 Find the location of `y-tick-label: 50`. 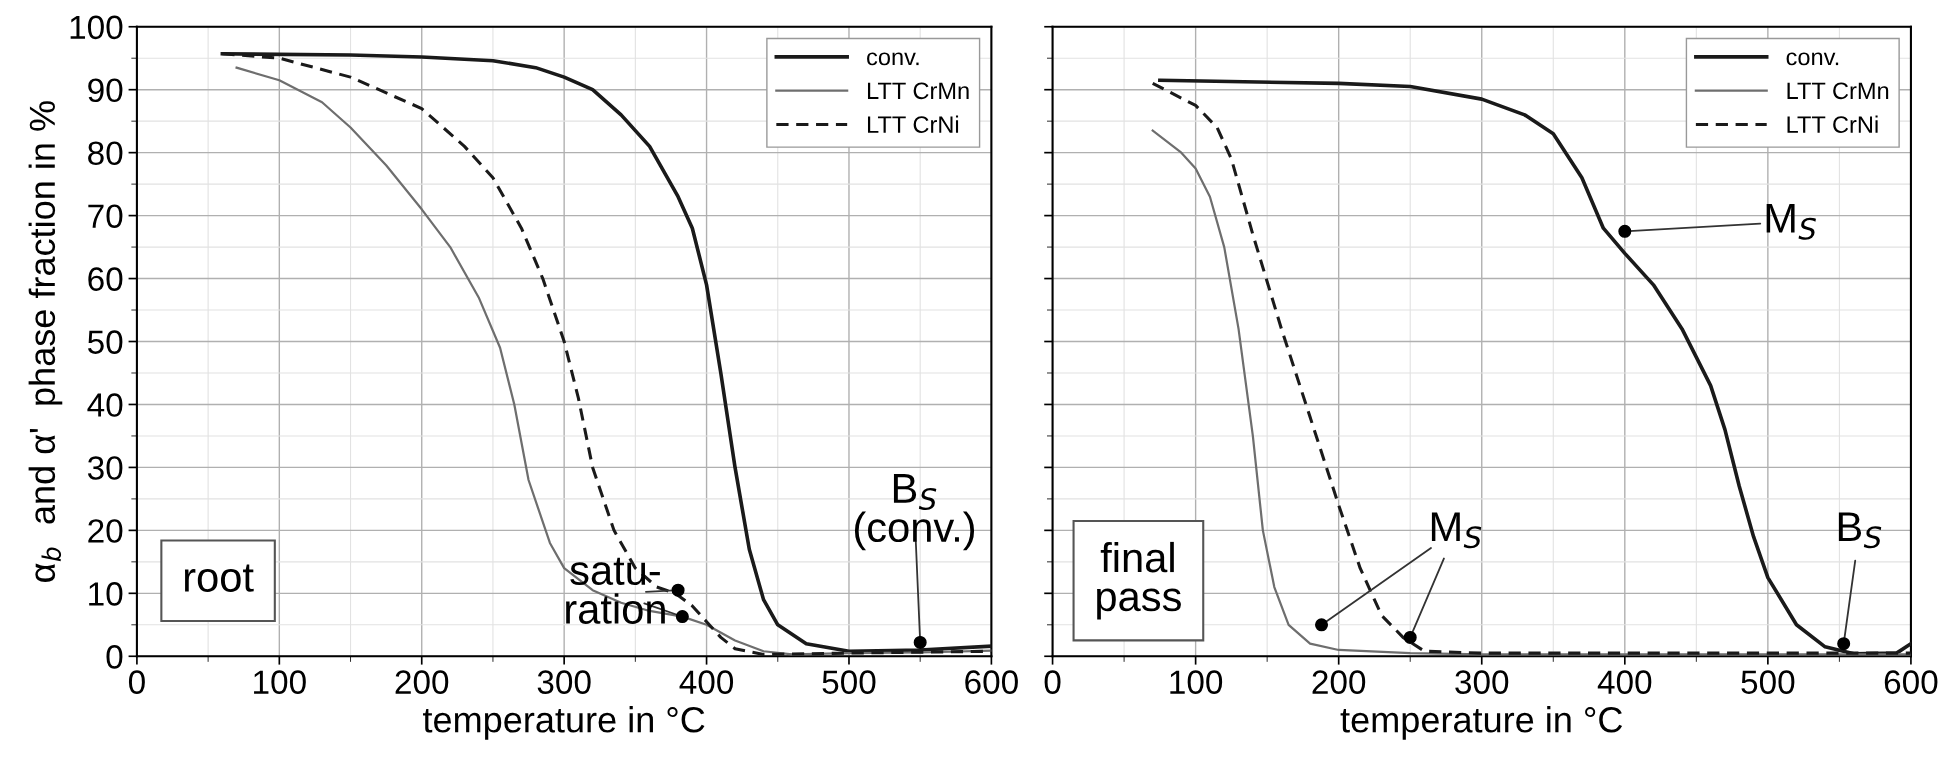

y-tick-label: 50 is located at coordinates (105, 342).